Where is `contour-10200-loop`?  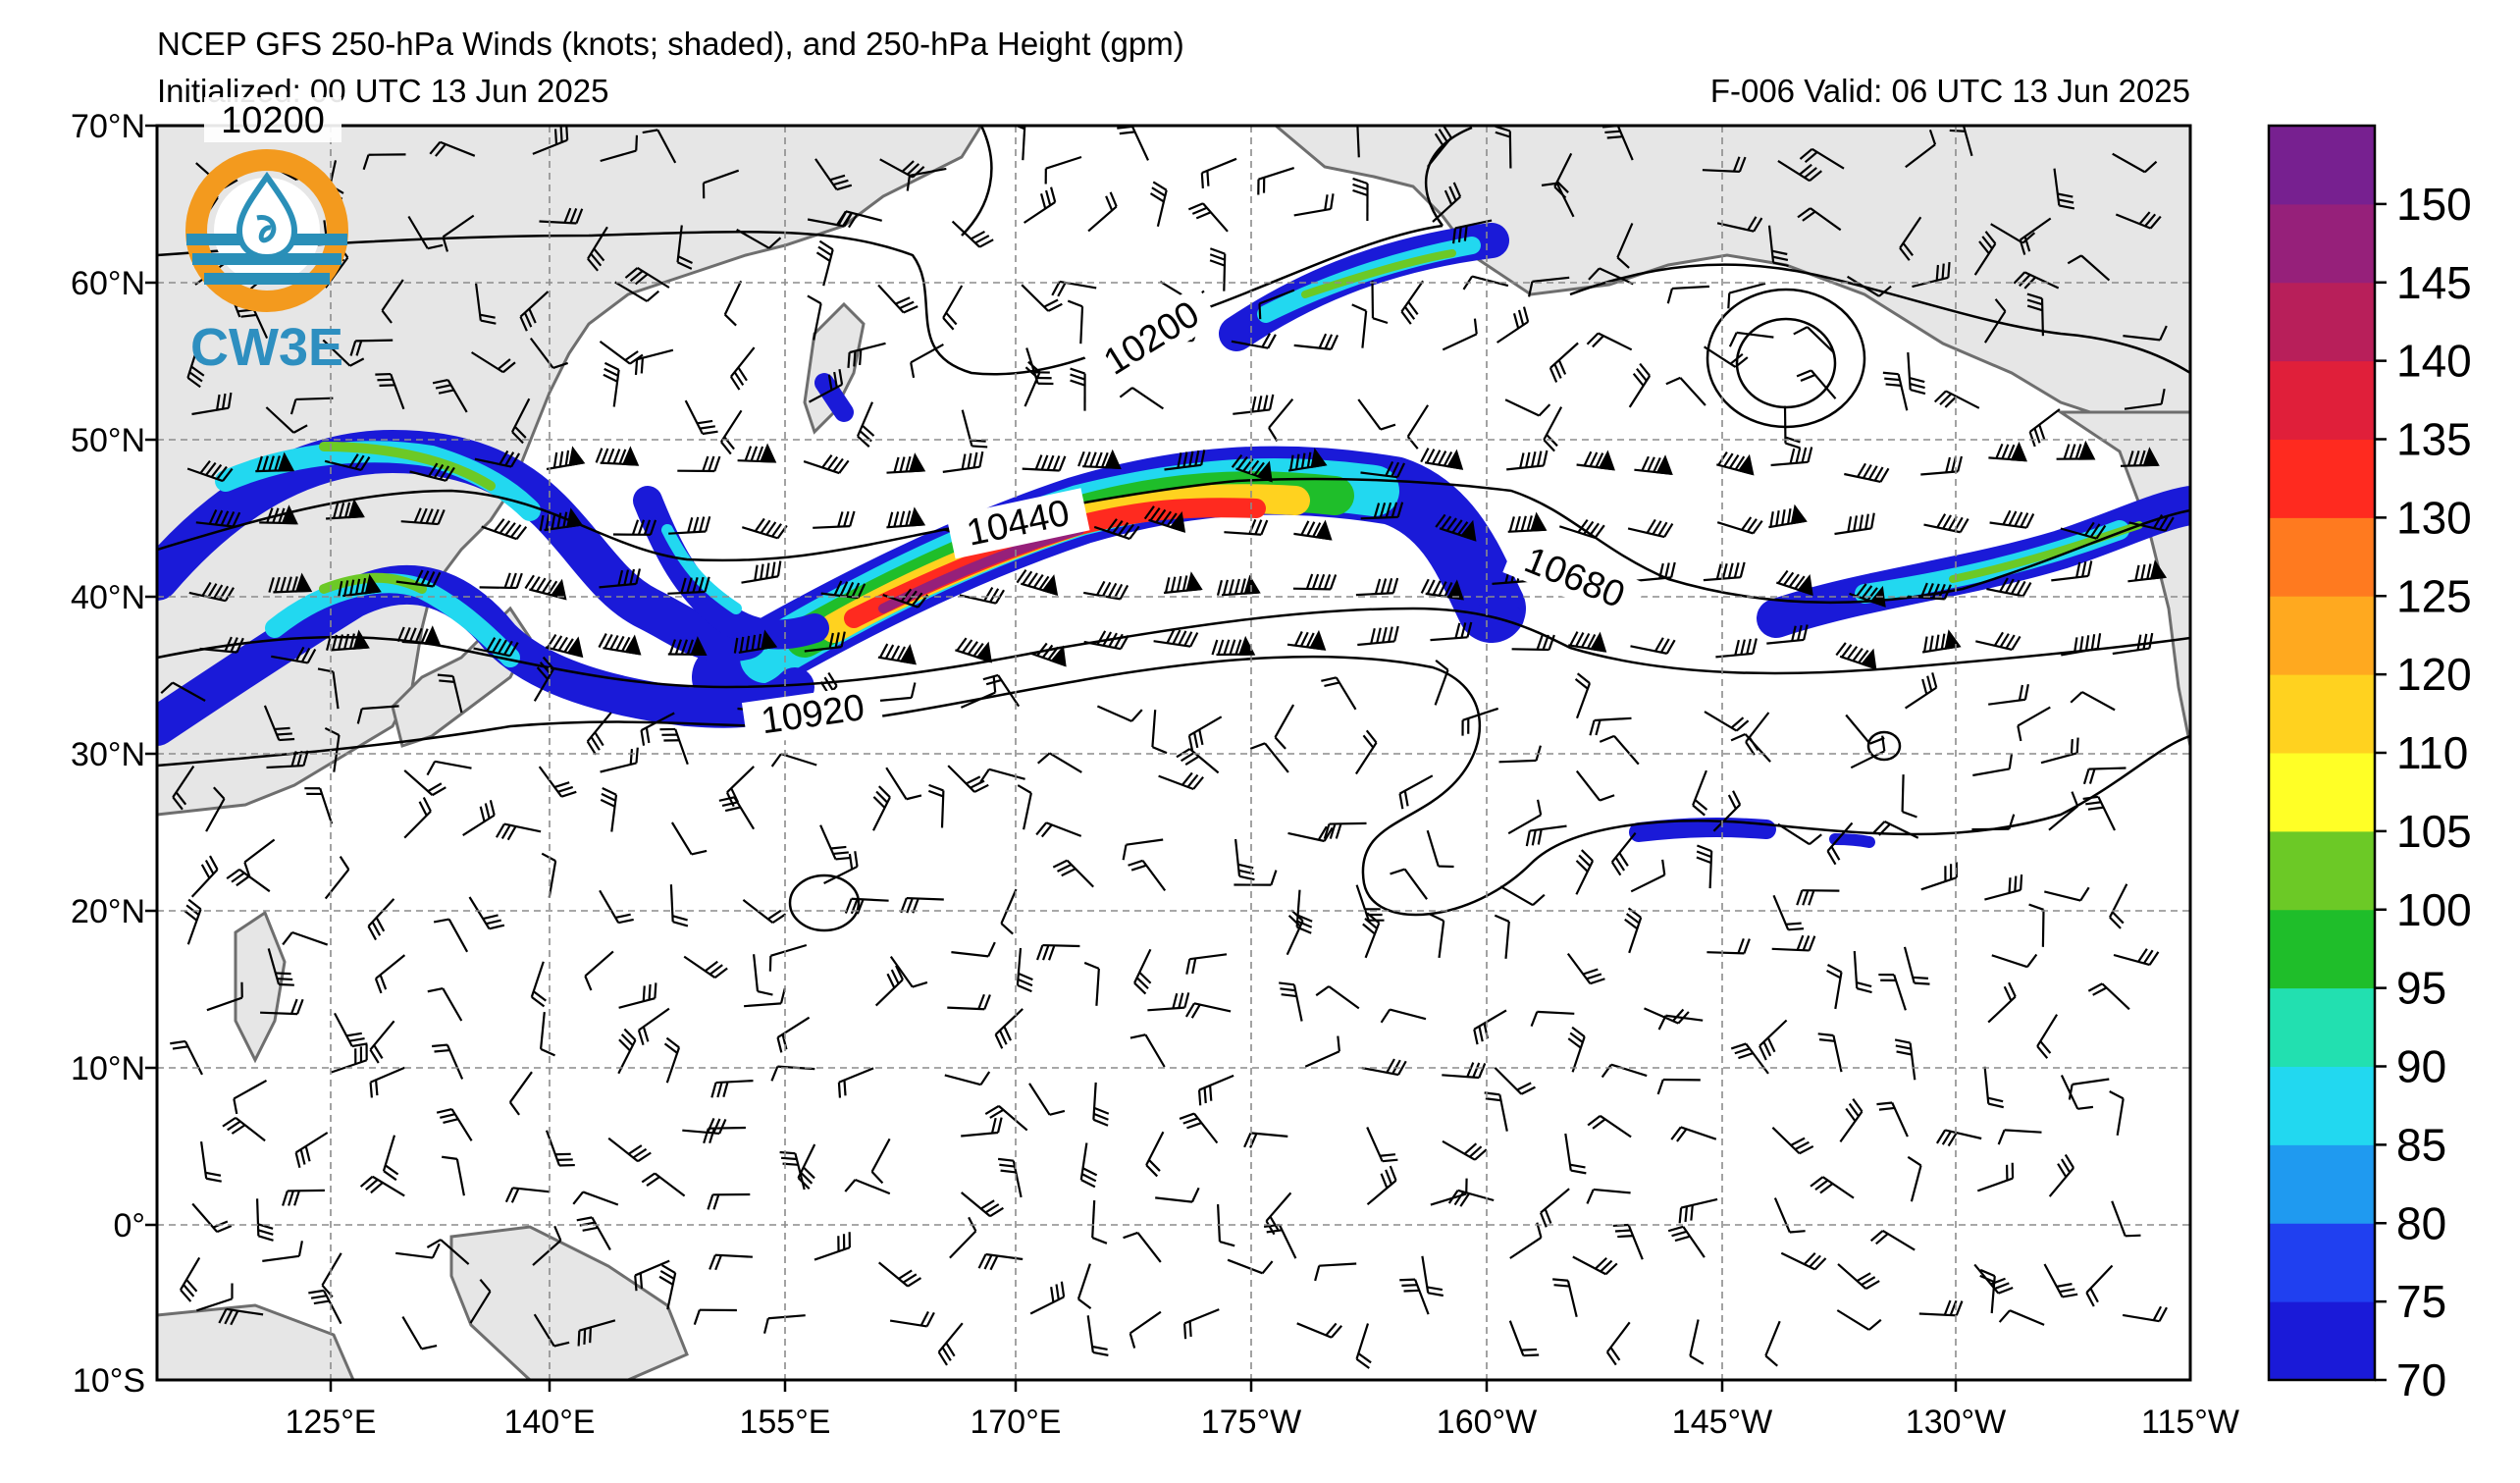 contour-10200-loop is located at coordinates (1448, 177).